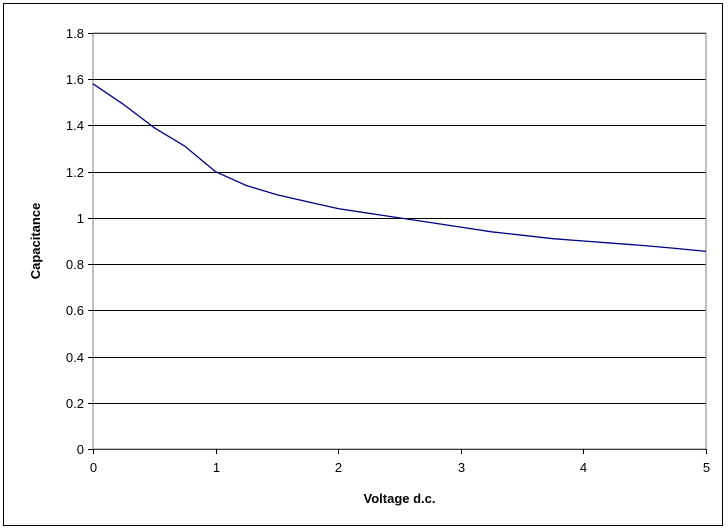 This screenshot has height=531, width=728. Describe the element at coordinates (80, 449) in the screenshot. I see `y-tick-label: 0` at that location.